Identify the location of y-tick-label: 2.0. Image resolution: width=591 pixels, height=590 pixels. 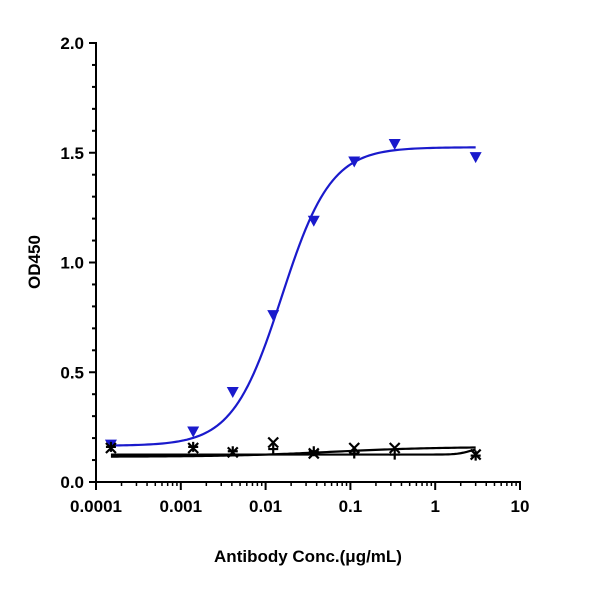
(72, 43).